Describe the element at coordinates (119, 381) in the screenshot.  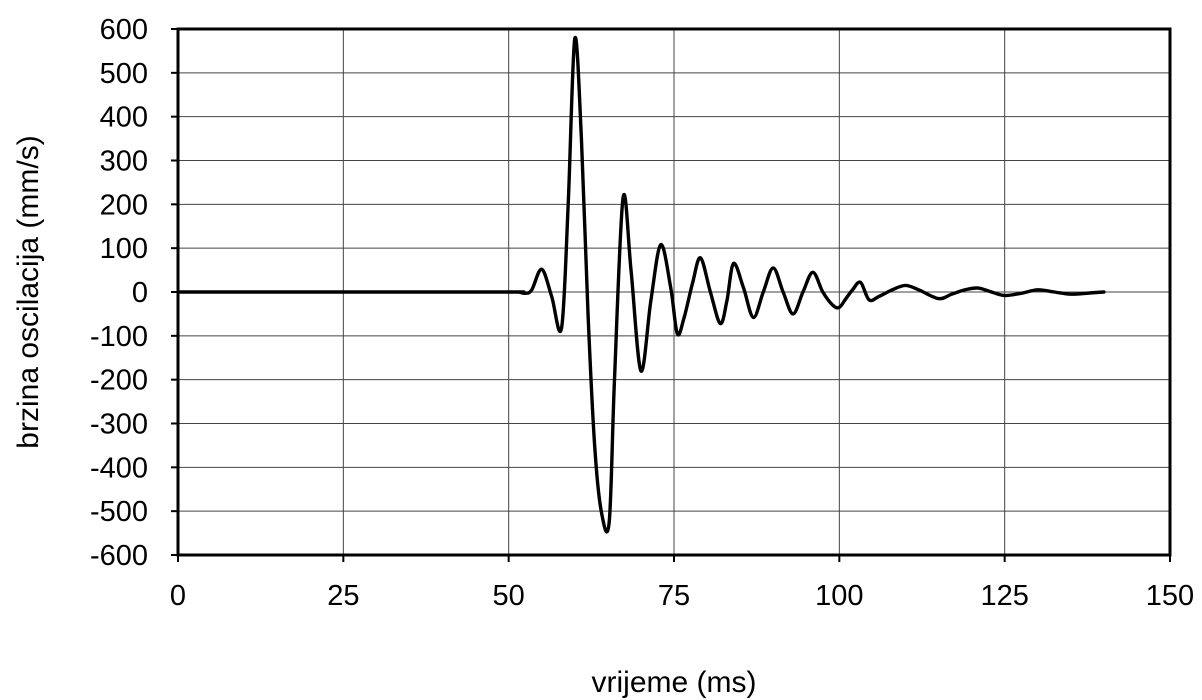
I see `y-tick-label: -200` at that location.